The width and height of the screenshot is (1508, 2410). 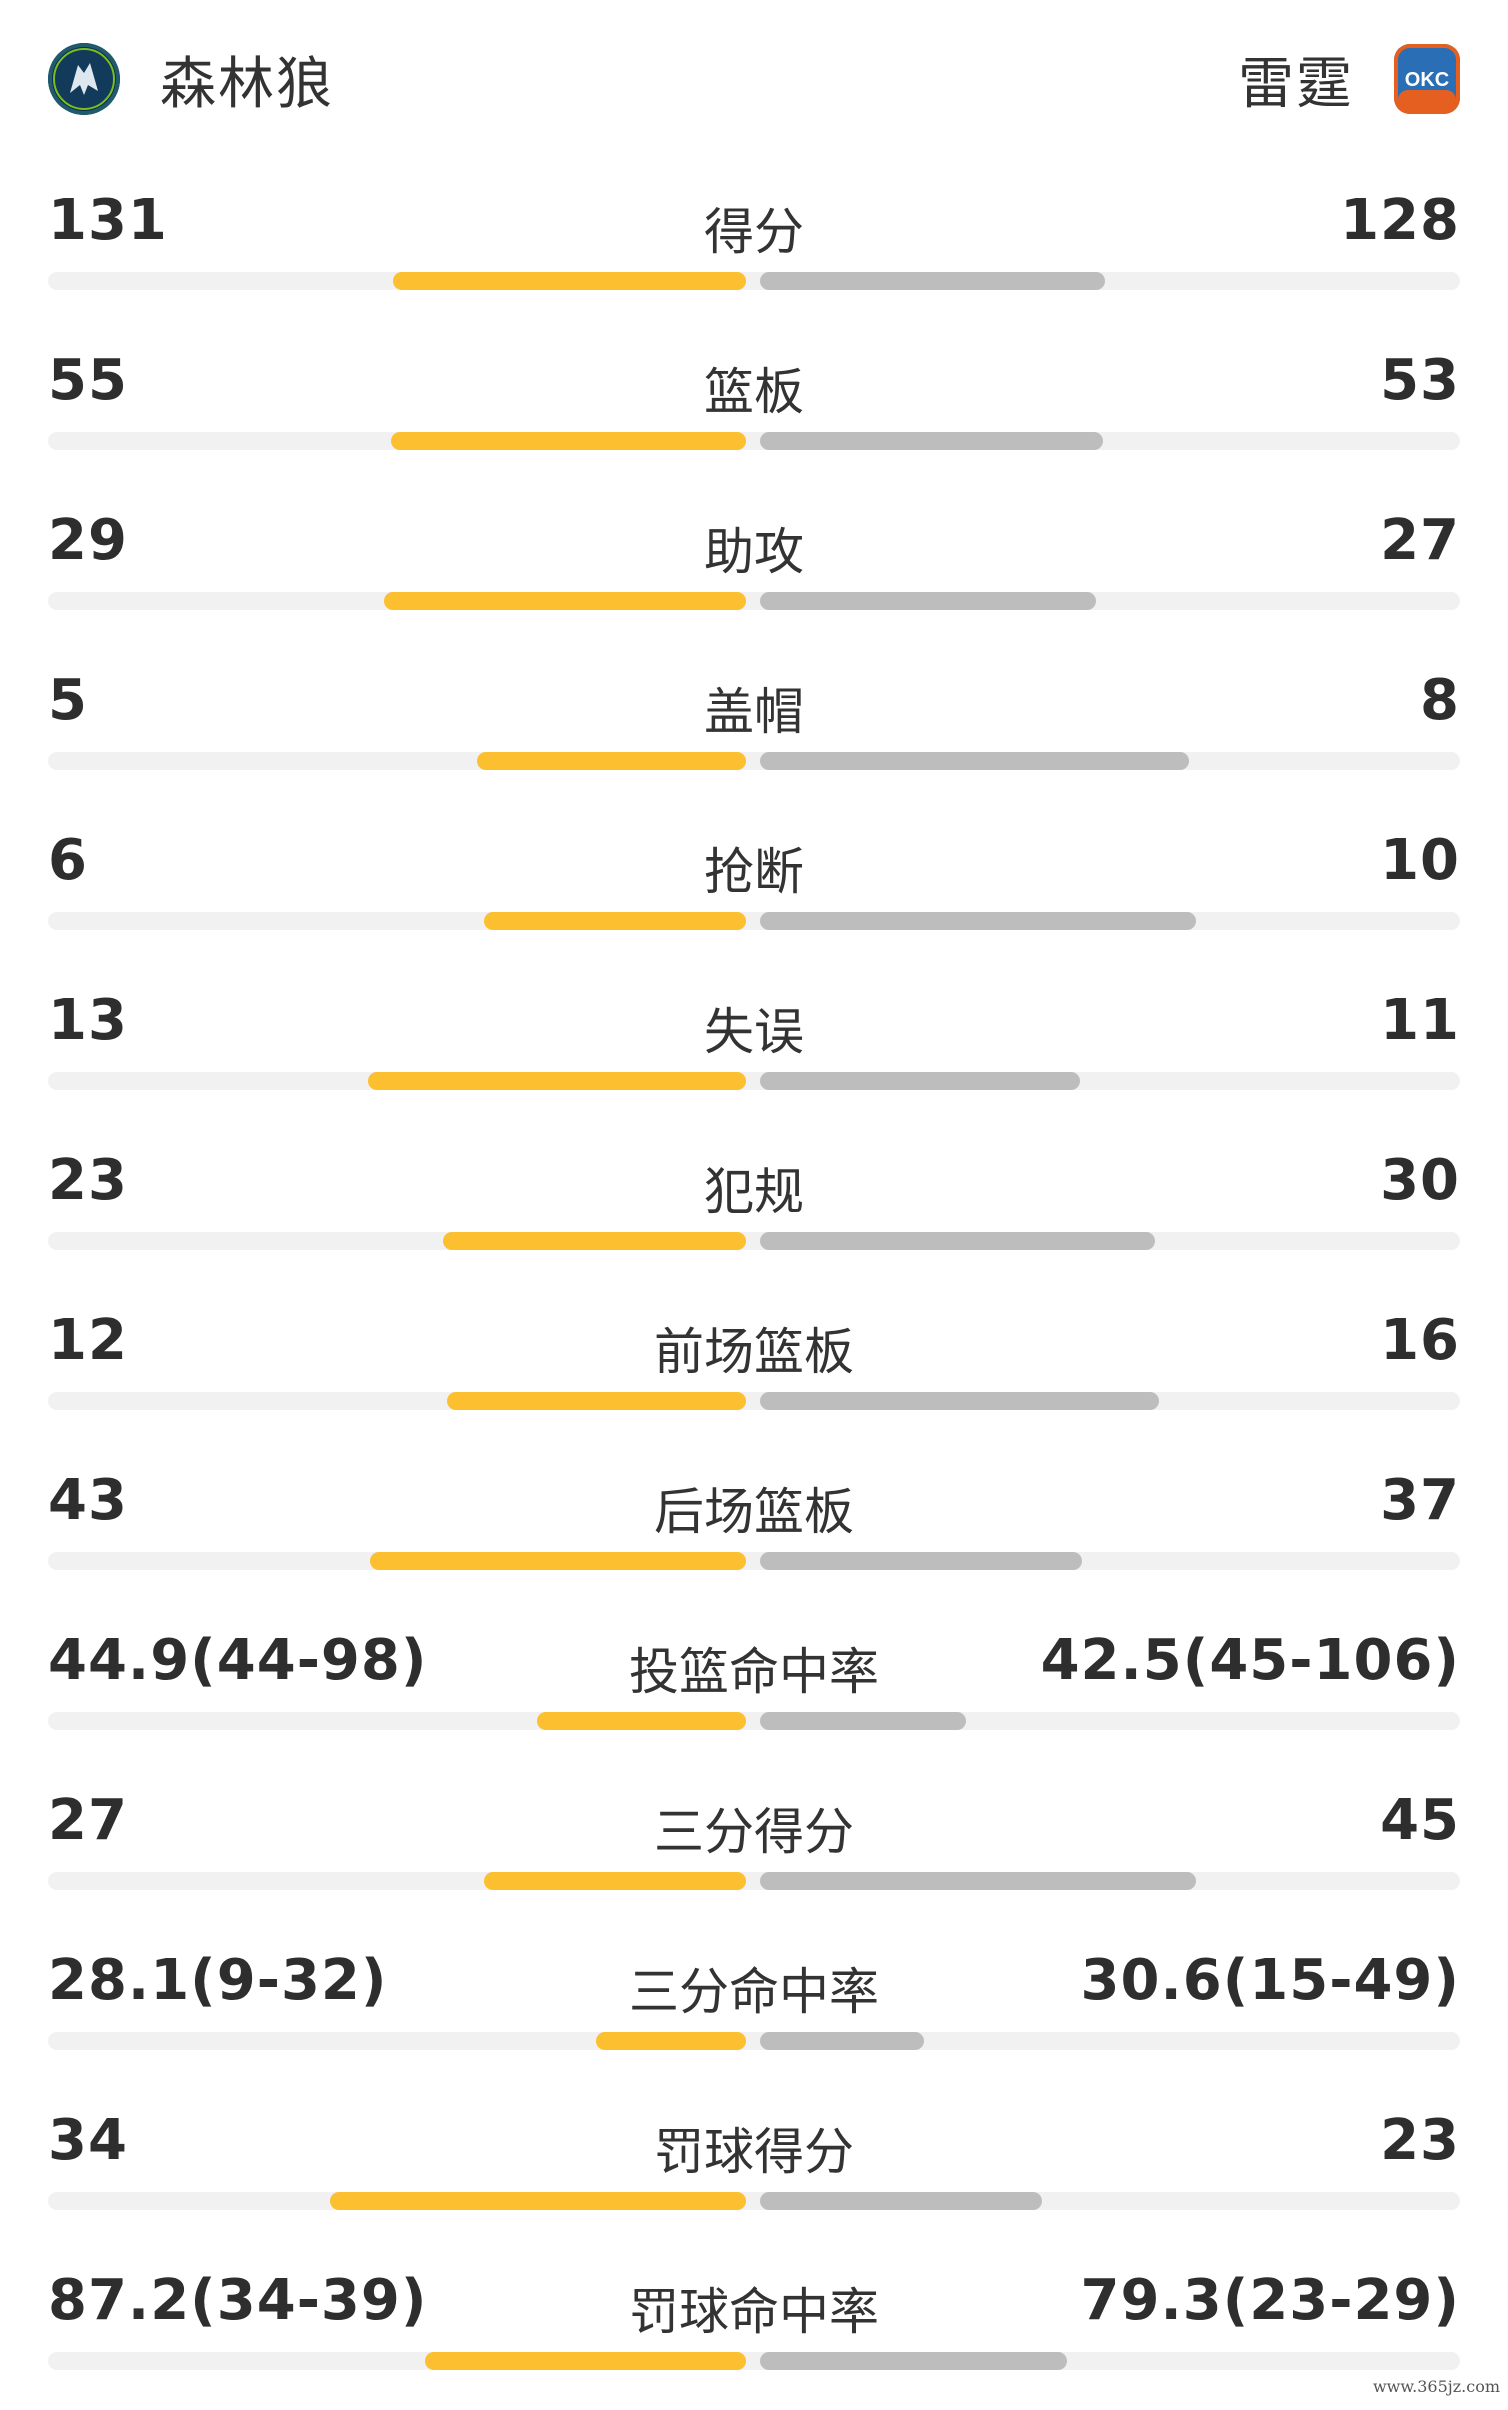 I want to click on away-stat-value: 45, so click(x=1420, y=1820).